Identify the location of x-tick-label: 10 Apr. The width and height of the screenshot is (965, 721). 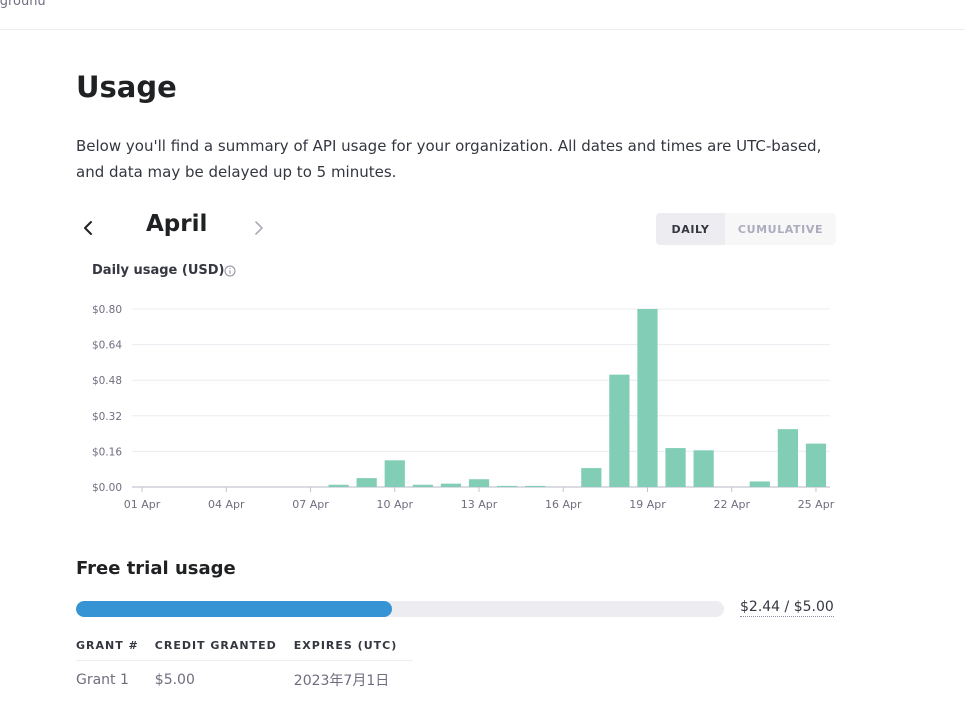
(394, 504).